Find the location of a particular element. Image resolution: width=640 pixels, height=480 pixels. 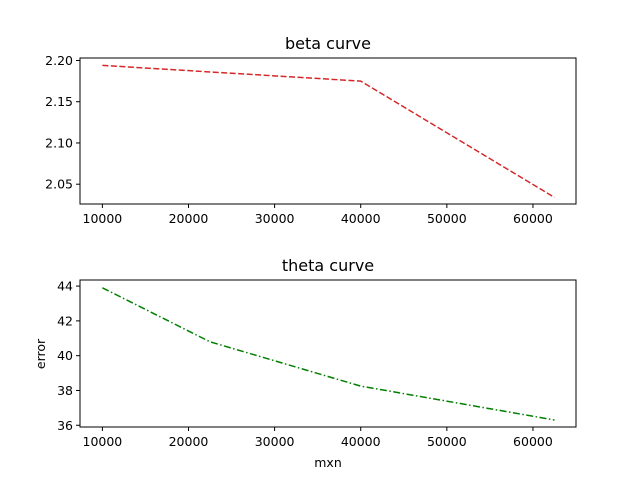

beta-y-tick-label: 2.15 is located at coordinates (59, 101).